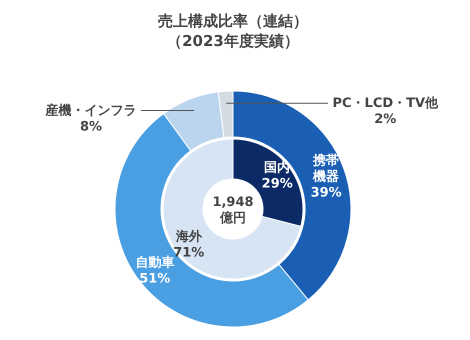 Image resolution: width=470 pixels, height=340 pixels. I want to click on data-label: 51%, so click(154, 279).